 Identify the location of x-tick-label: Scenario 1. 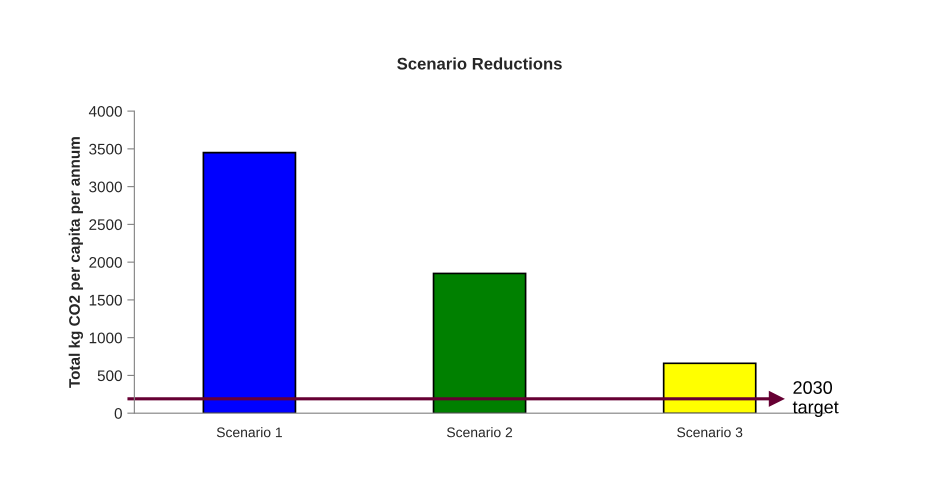
(249, 432).